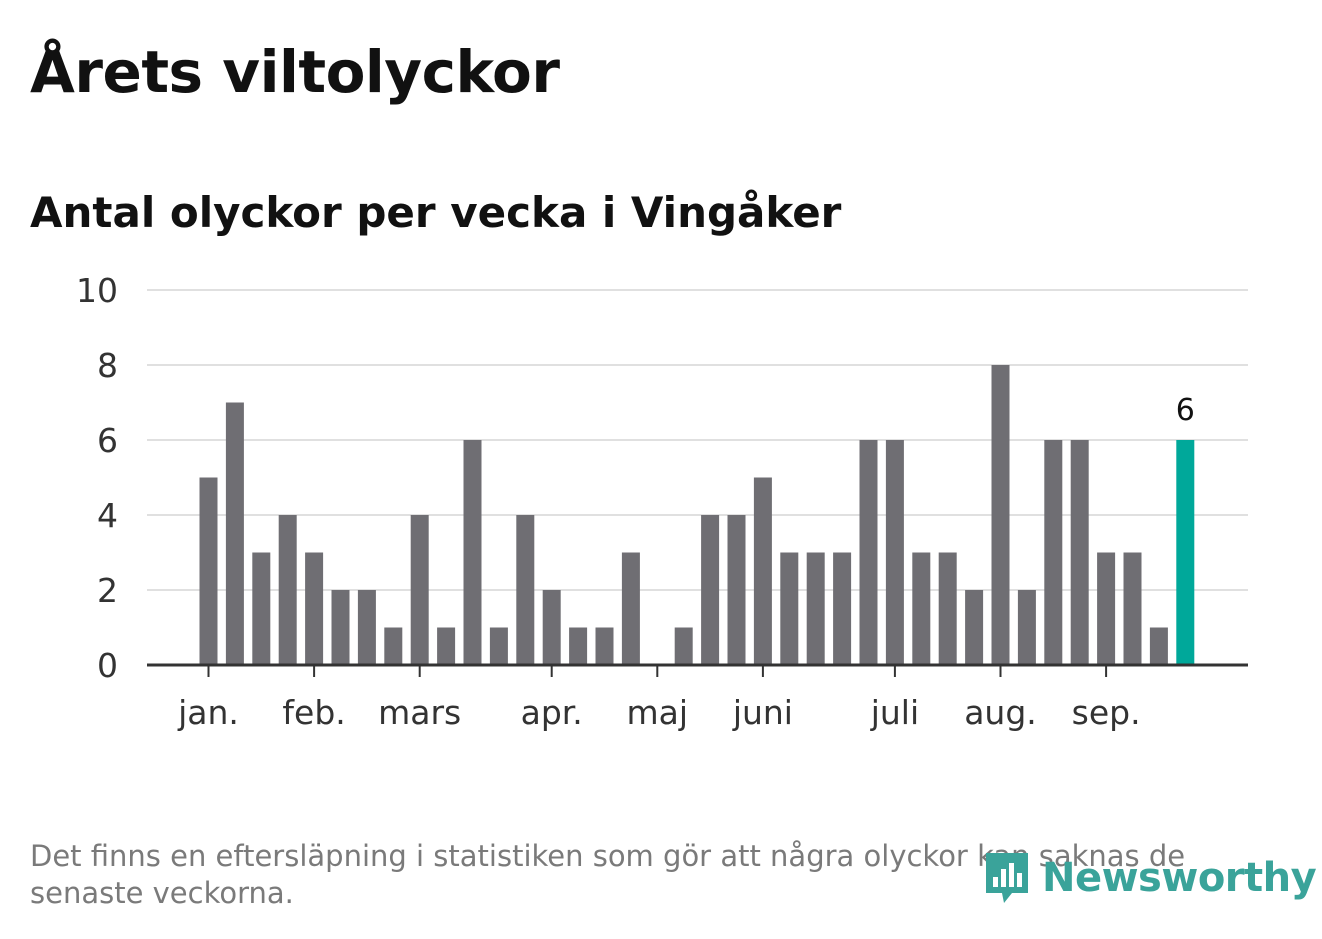 This screenshot has width=1322, height=939. I want to click on y-tick-label: 0, so click(107, 665).